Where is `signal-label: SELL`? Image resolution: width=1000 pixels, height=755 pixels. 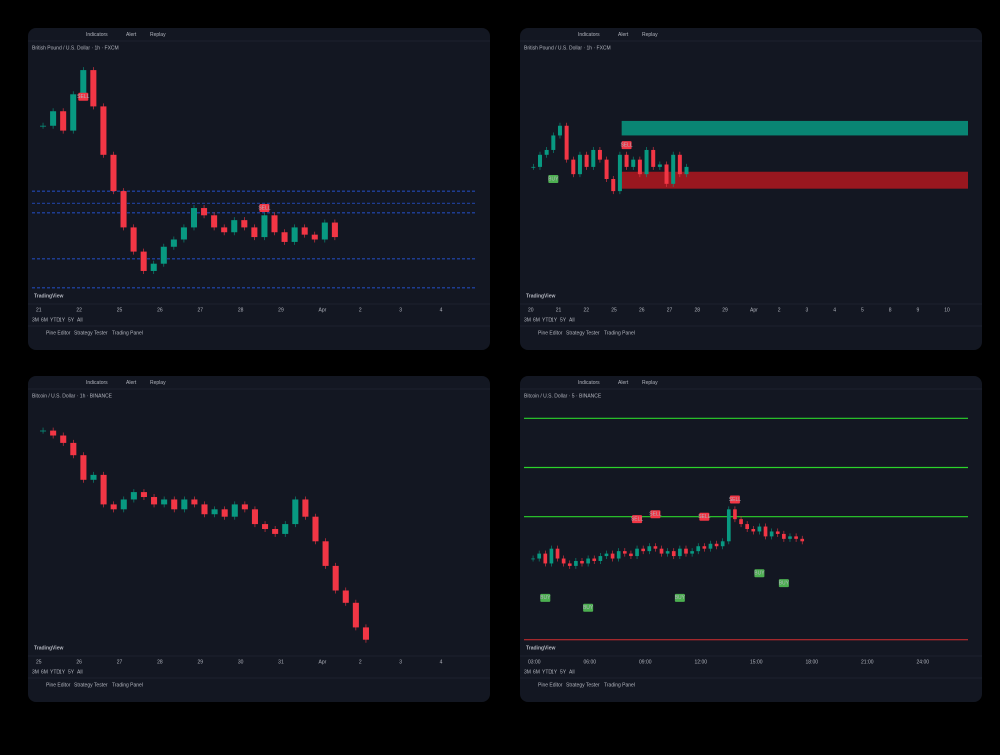 signal-label: SELL is located at coordinates (637, 519).